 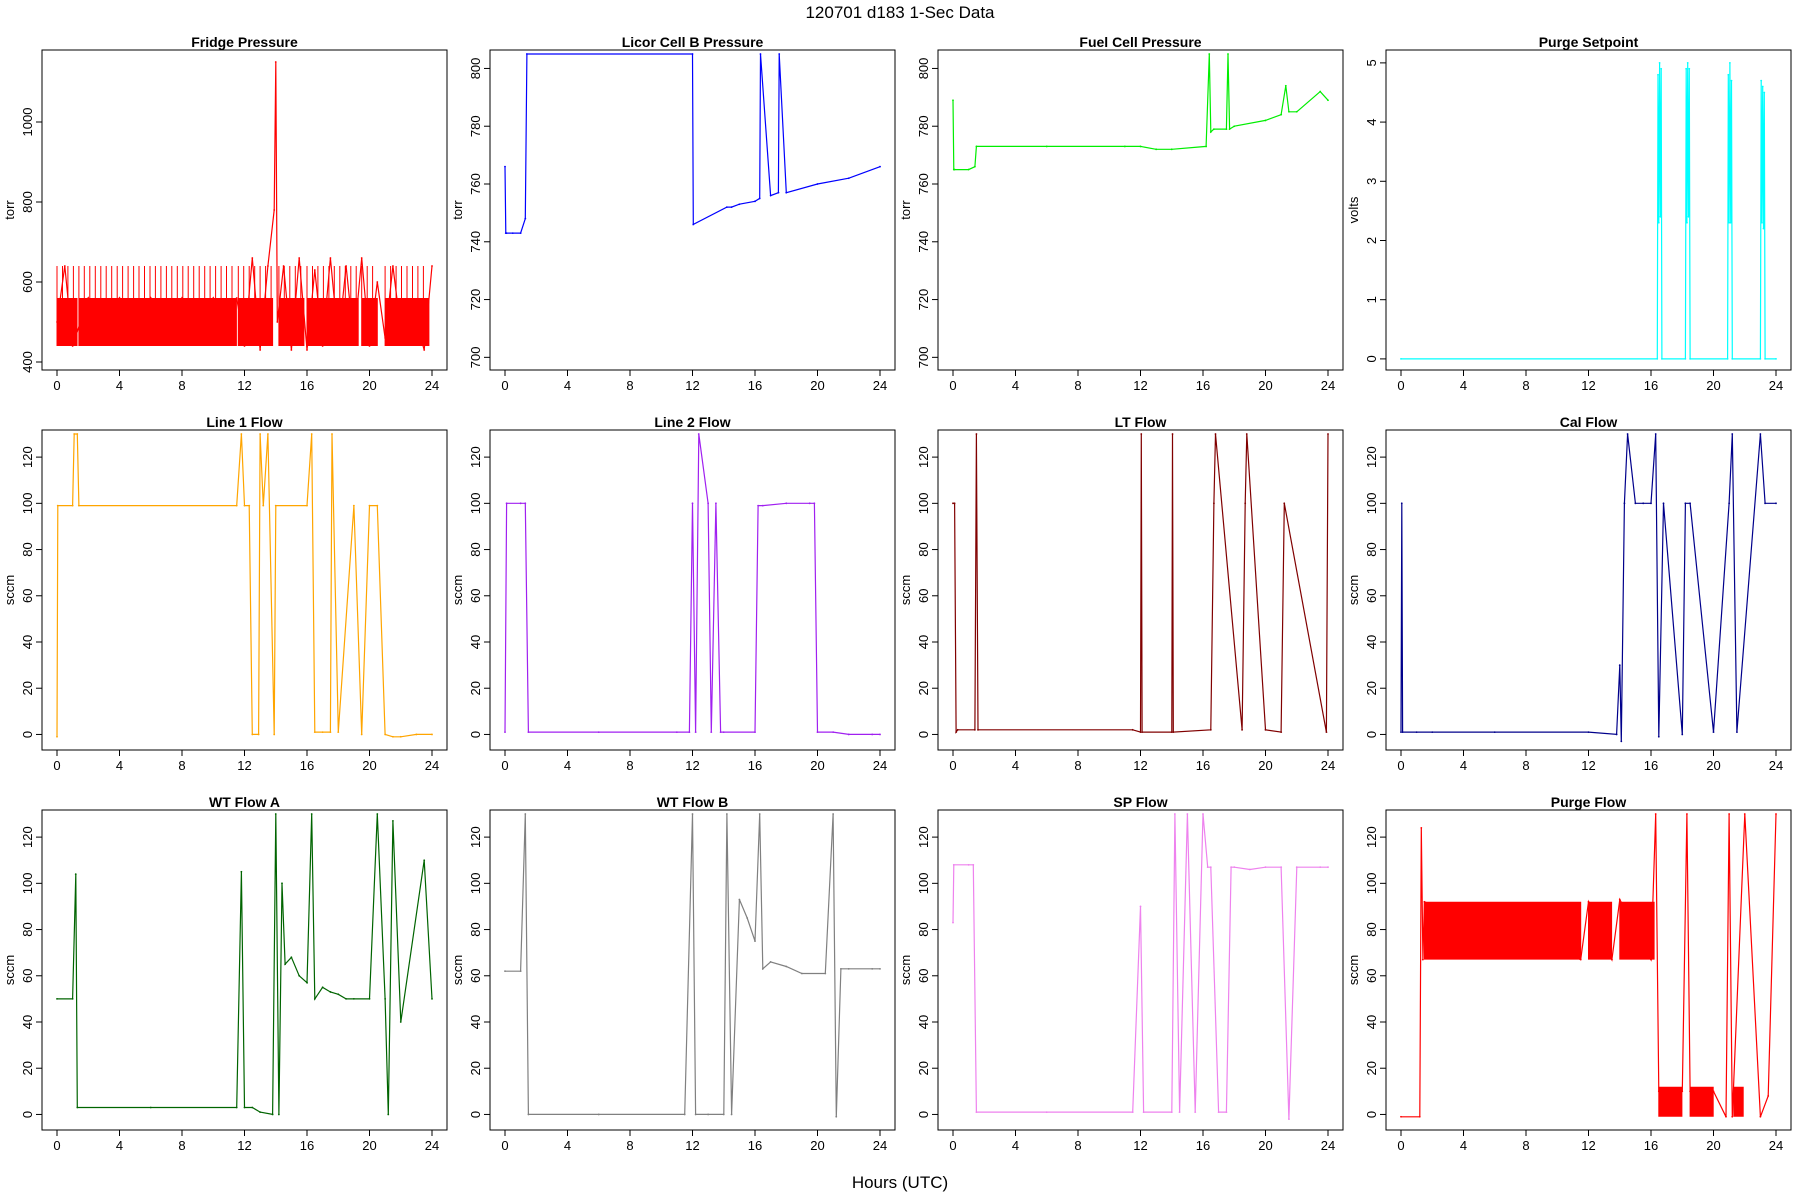 I want to click on series-band, so click(x=1583, y=1009).